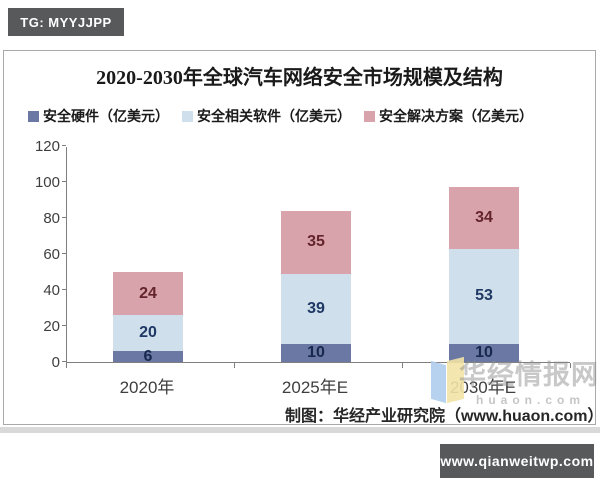 The height and width of the screenshot is (480, 600). What do you see at coordinates (51, 254) in the screenshot?
I see `y-axis-tick-label: 60` at bounding box center [51, 254].